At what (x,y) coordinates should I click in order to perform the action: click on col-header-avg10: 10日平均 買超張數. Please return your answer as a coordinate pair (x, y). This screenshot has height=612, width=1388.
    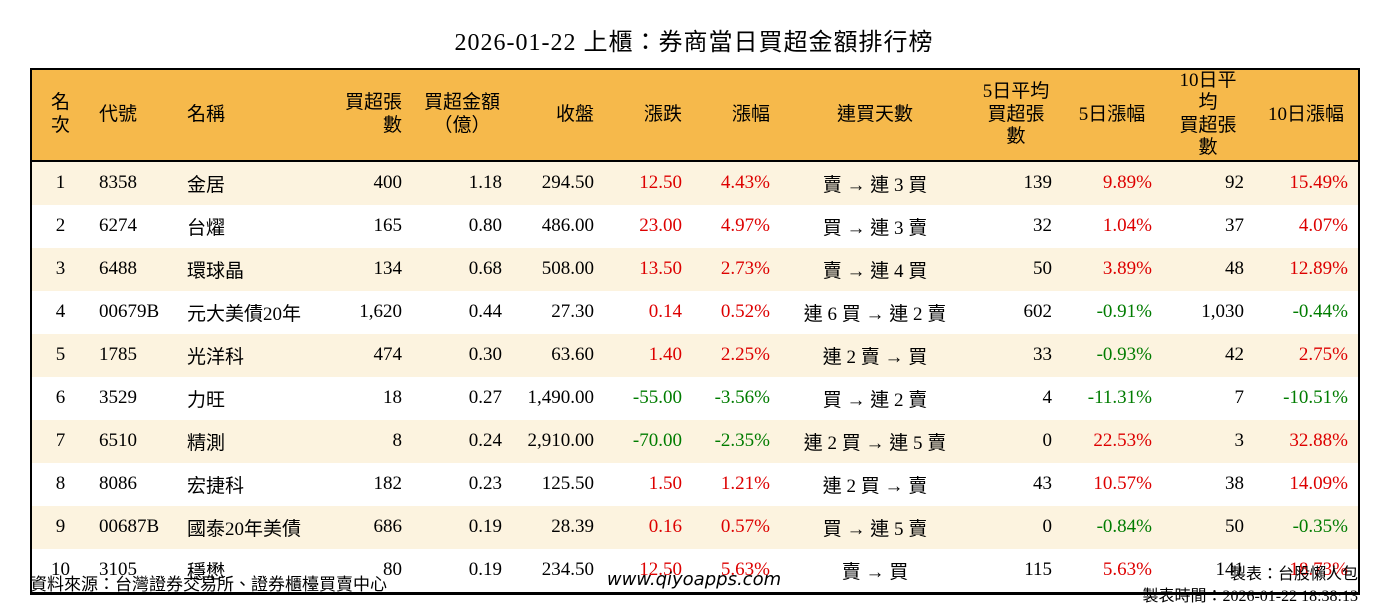
    Looking at the image, I should click on (1208, 115).